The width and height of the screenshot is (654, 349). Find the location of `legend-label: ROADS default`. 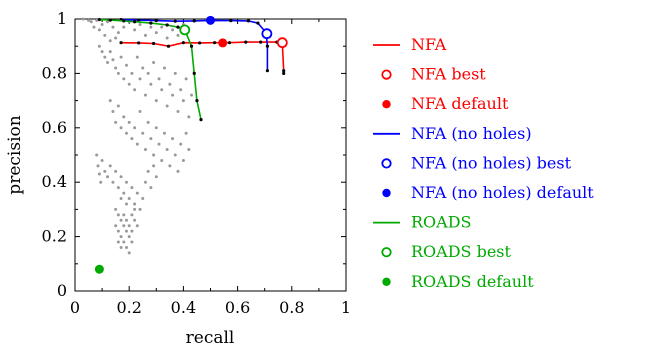

legend-label: ROADS default is located at coordinates (472, 281).